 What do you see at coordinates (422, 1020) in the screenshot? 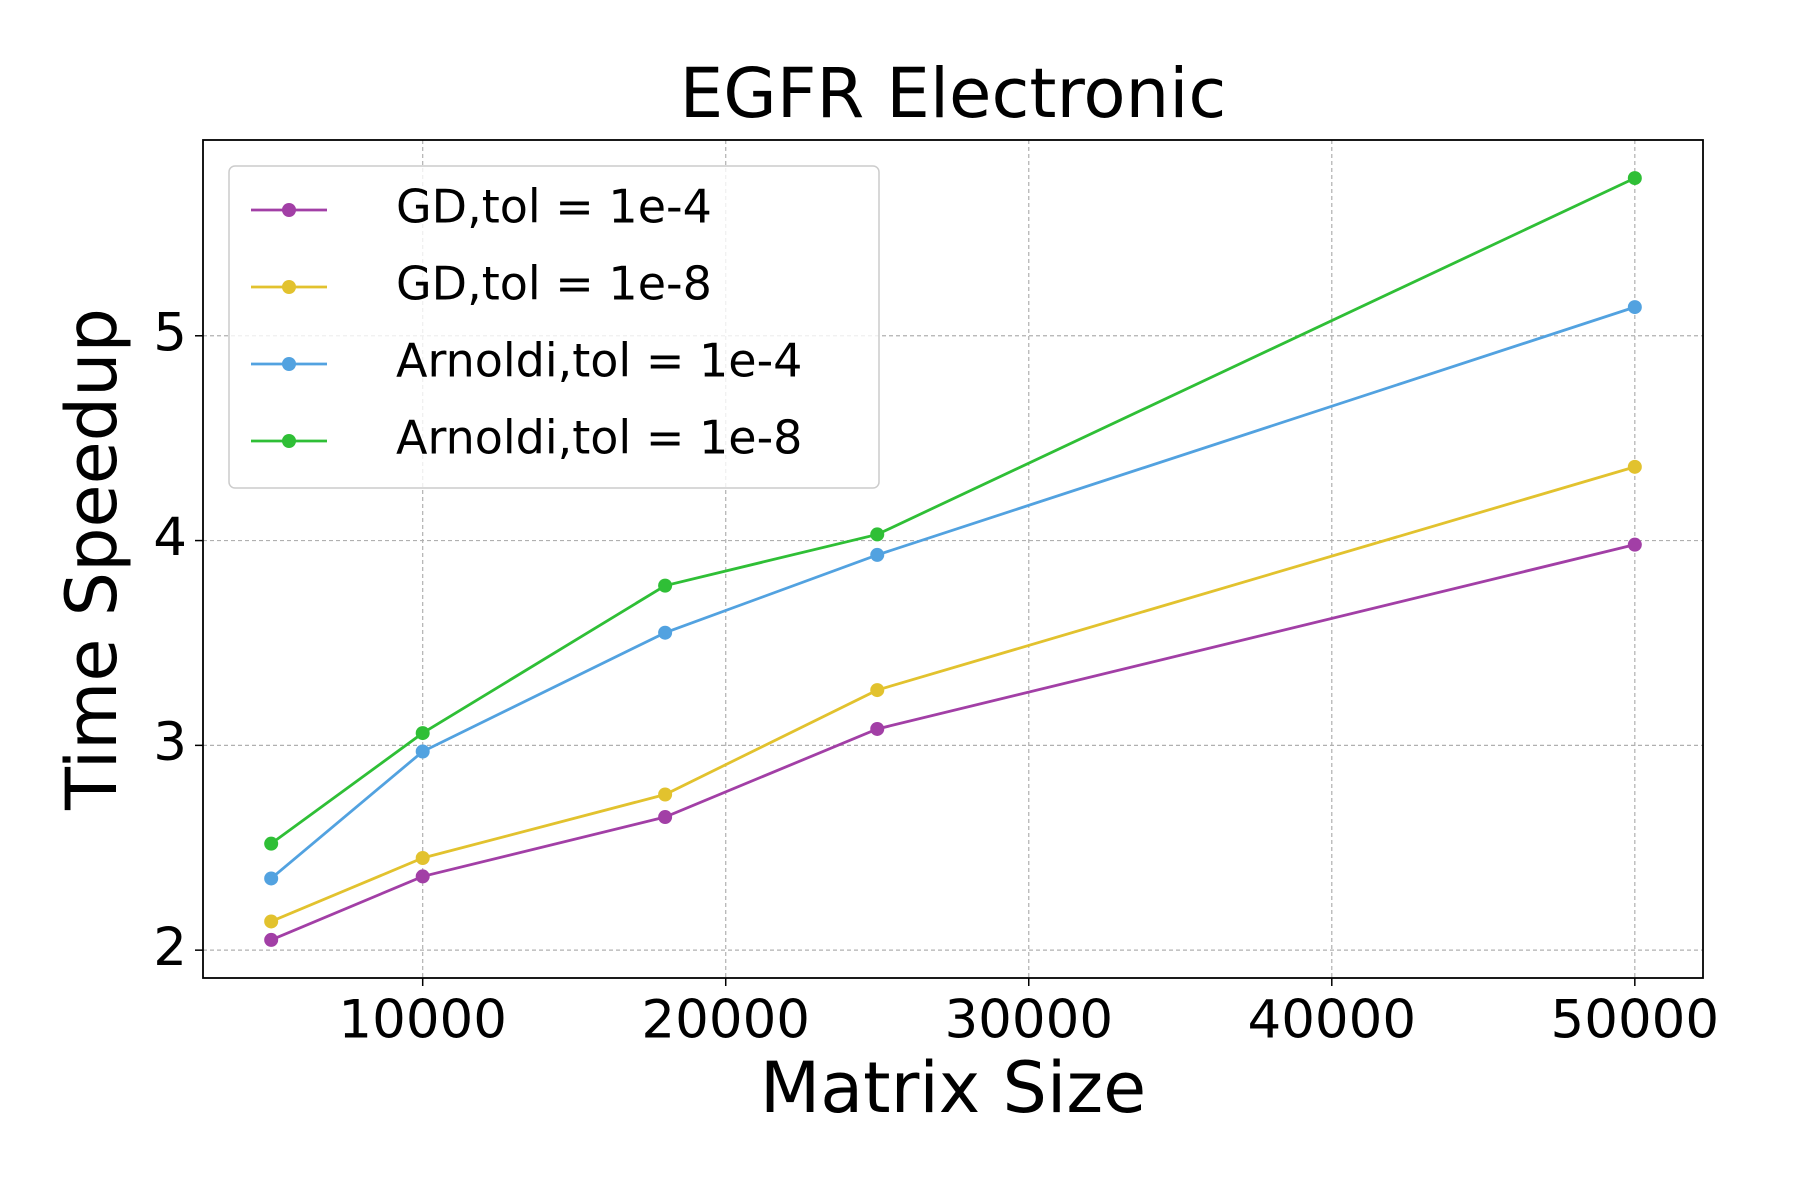
I see `x-tick-label: 10000` at bounding box center [422, 1020].